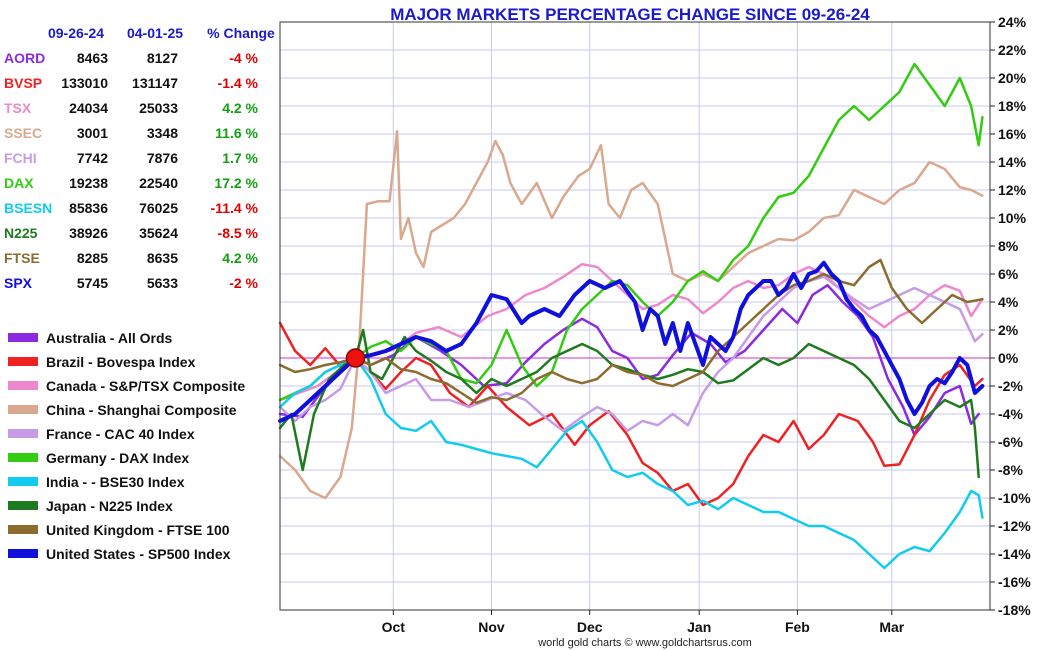 This screenshot has height=650, width=1050. Describe the element at coordinates (19, 183) in the screenshot. I see `table-code: DAX` at that location.